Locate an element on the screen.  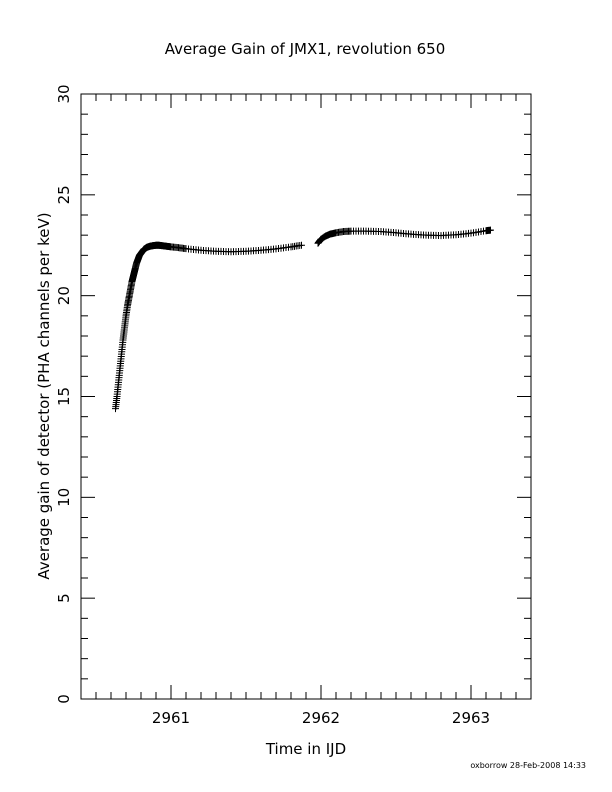
y-tick-label: 20 is located at coordinates (64, 295).